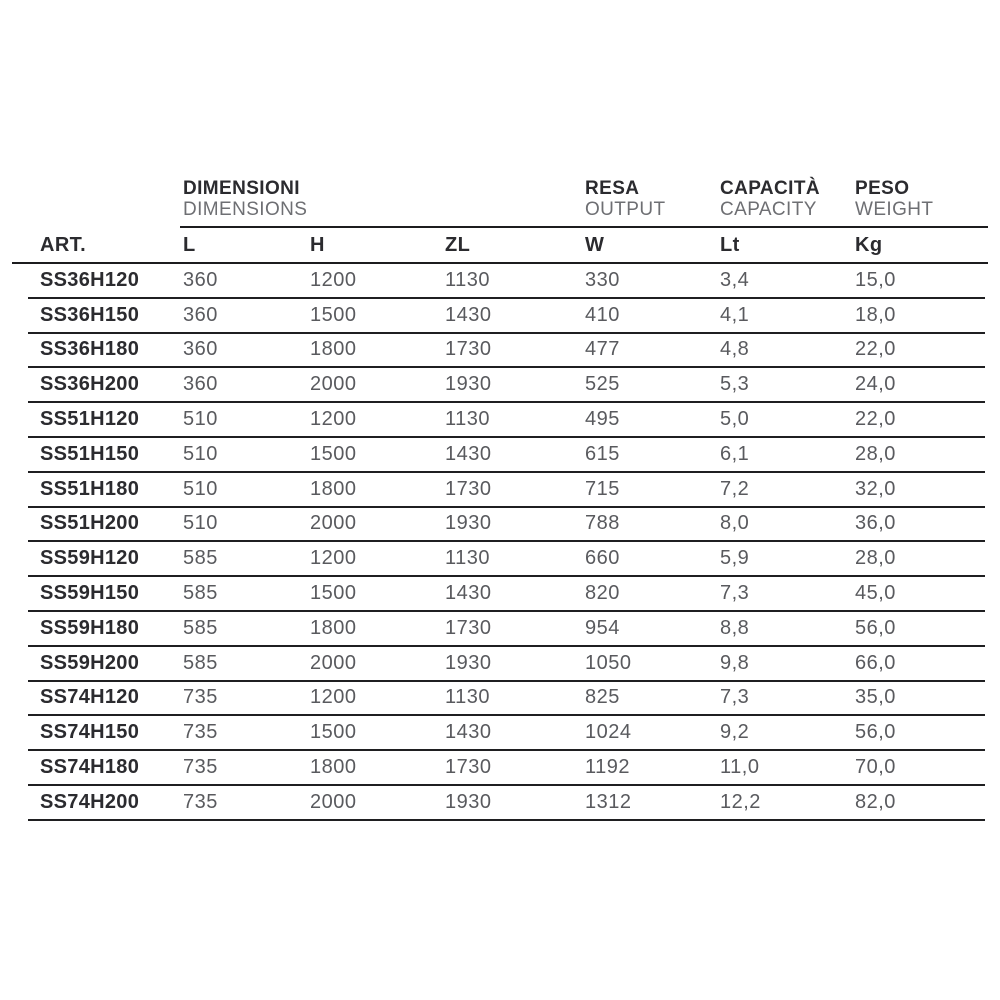 This screenshot has width=1000, height=1000. Describe the element at coordinates (317, 244) in the screenshot. I see `col-header-h: H` at that location.